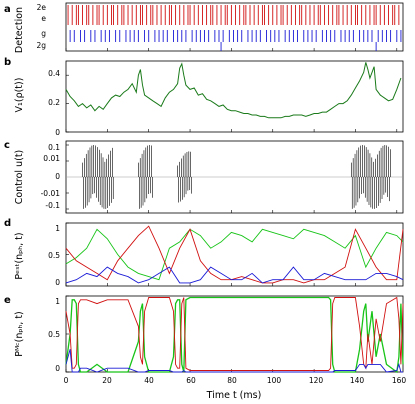 The image size is (415, 404). What do you see at coordinates (54, 102) in the screenshot?
I see `ytick-b-1: 0.2` at bounding box center [54, 102].